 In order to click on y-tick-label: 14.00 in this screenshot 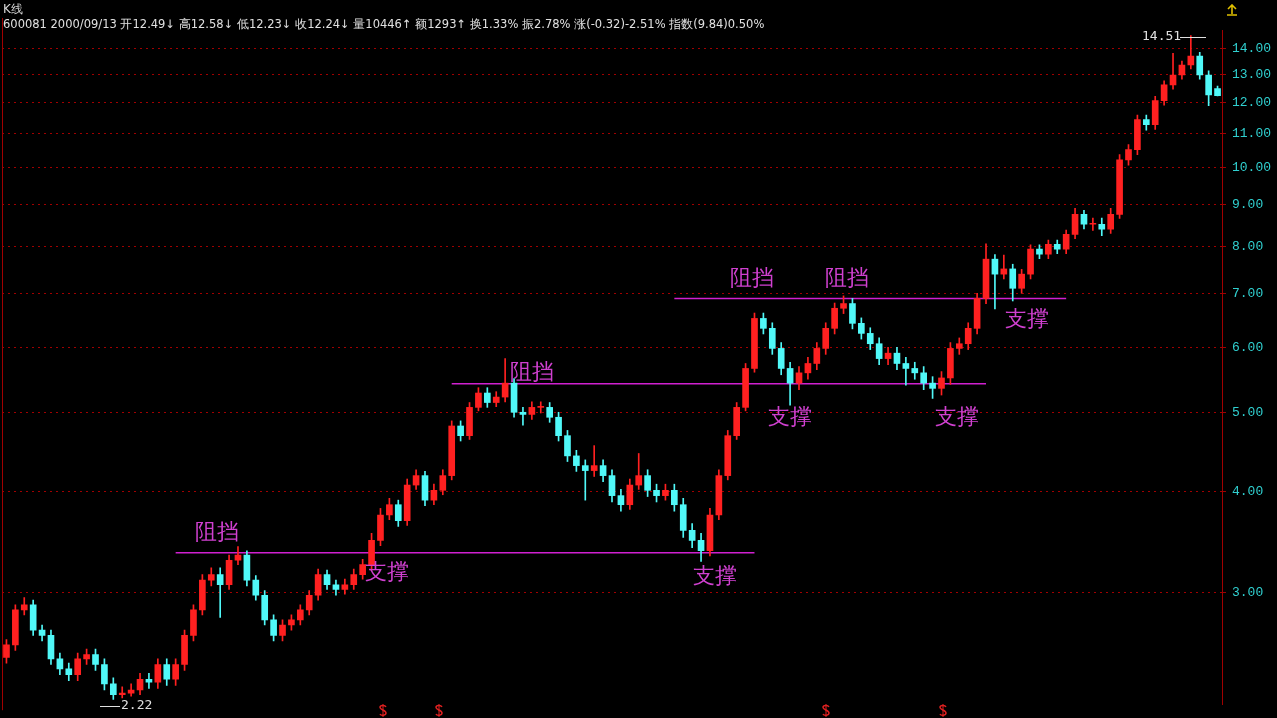, I will do `click(1252, 48)`.